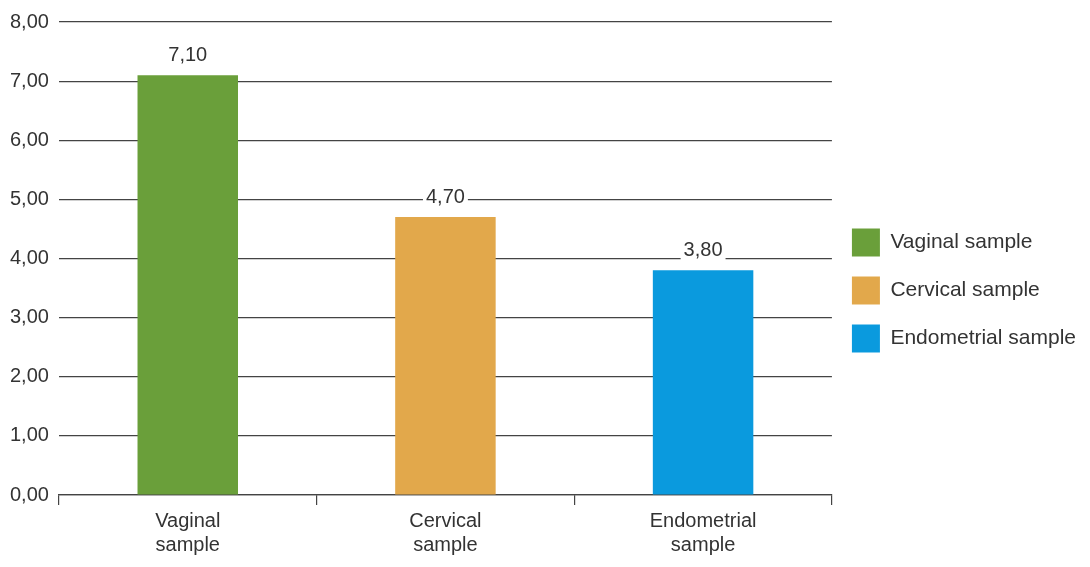 The width and height of the screenshot is (1090, 567). What do you see at coordinates (29, 316) in the screenshot?
I see `y-tick-label: 3,00` at bounding box center [29, 316].